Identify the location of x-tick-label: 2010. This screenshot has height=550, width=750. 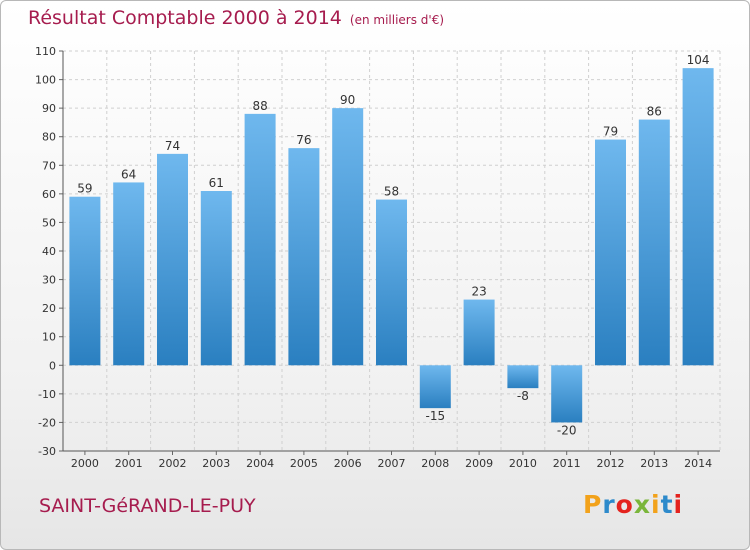
(523, 463).